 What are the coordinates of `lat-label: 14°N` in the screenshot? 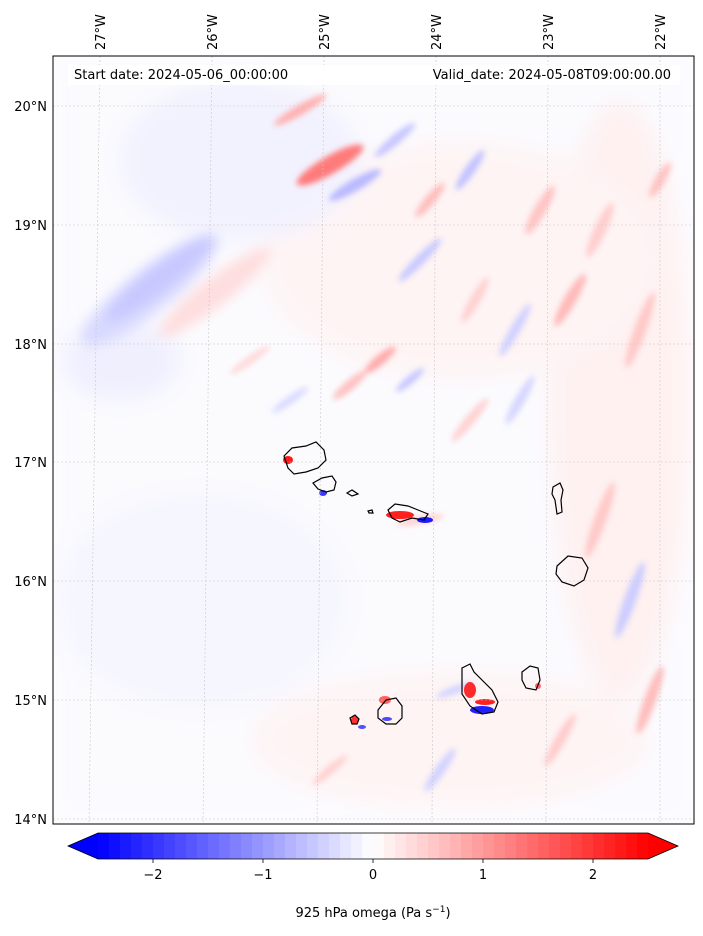 It's located at (30, 820).